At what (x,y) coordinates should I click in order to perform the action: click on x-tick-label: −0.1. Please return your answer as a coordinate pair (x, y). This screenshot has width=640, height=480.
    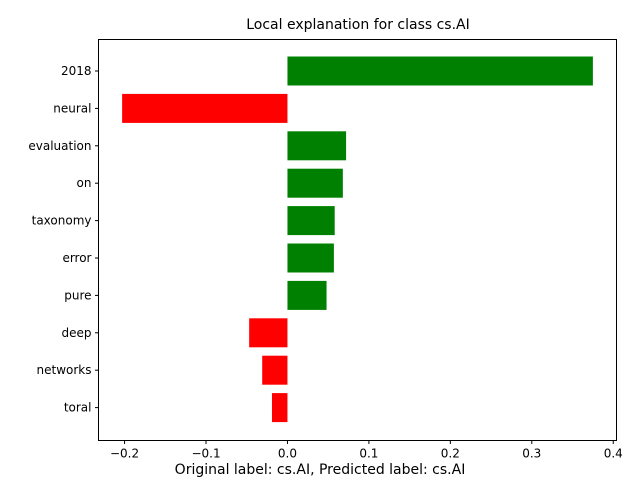
    Looking at the image, I should click on (205, 454).